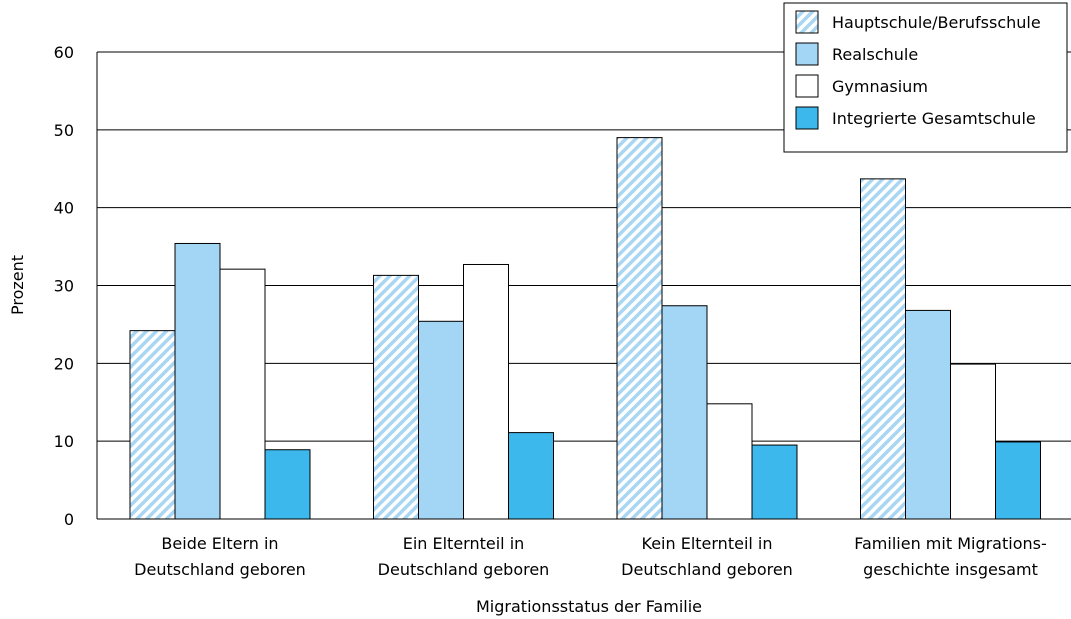 The image size is (1071, 619). I want to click on legend-label: Gymnasium, so click(880, 86).